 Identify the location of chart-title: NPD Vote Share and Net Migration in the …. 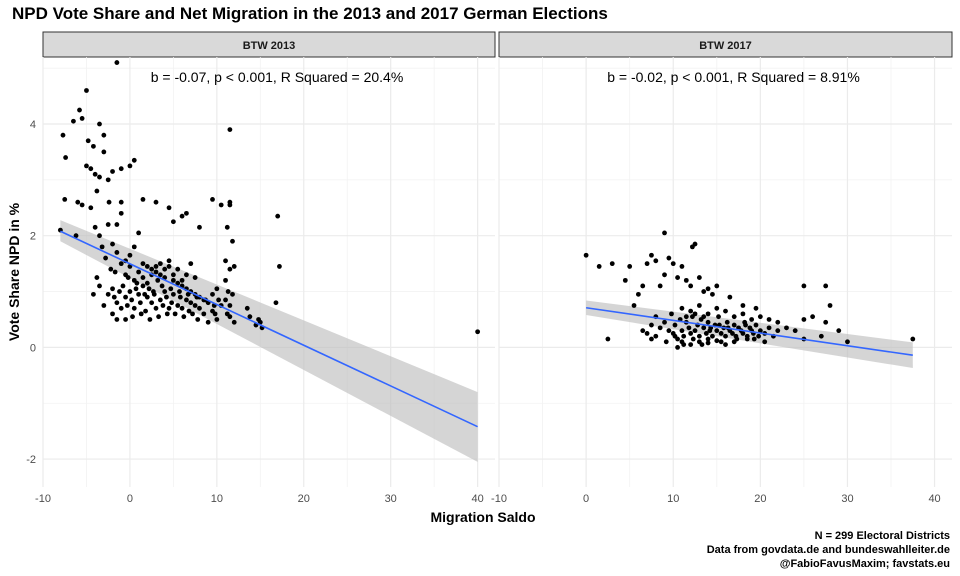
(310, 13).